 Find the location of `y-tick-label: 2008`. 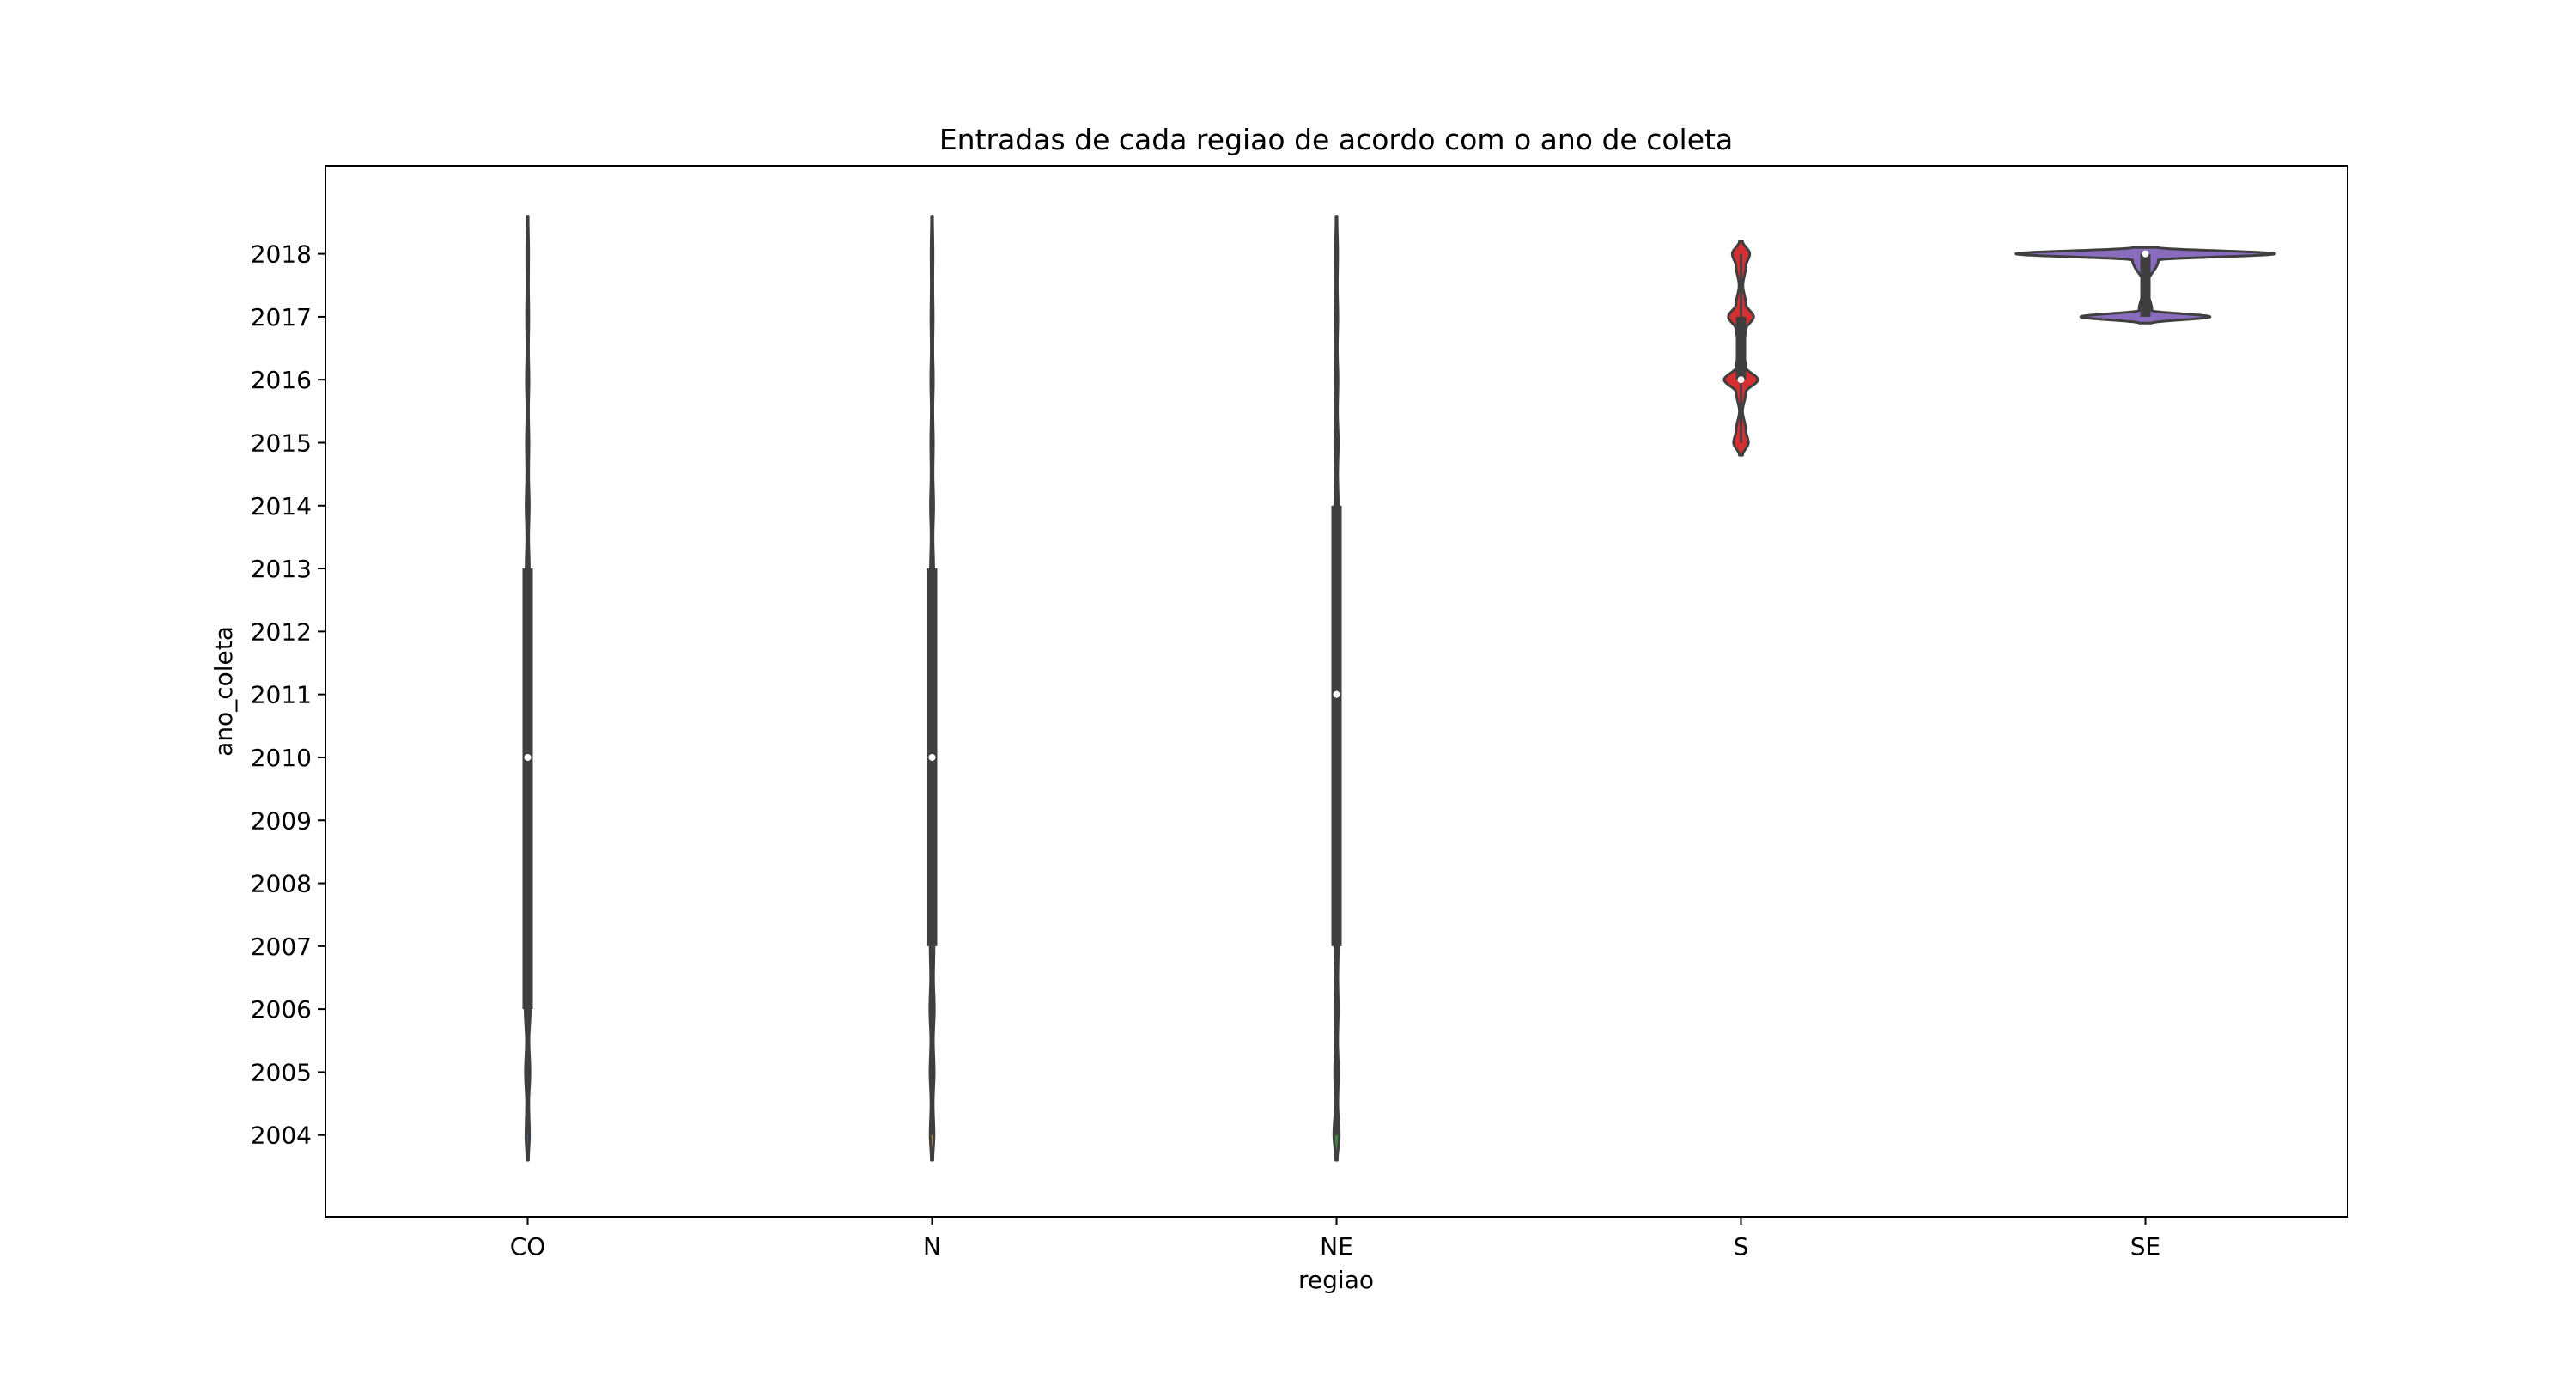

y-tick-label: 2008 is located at coordinates (281, 884).